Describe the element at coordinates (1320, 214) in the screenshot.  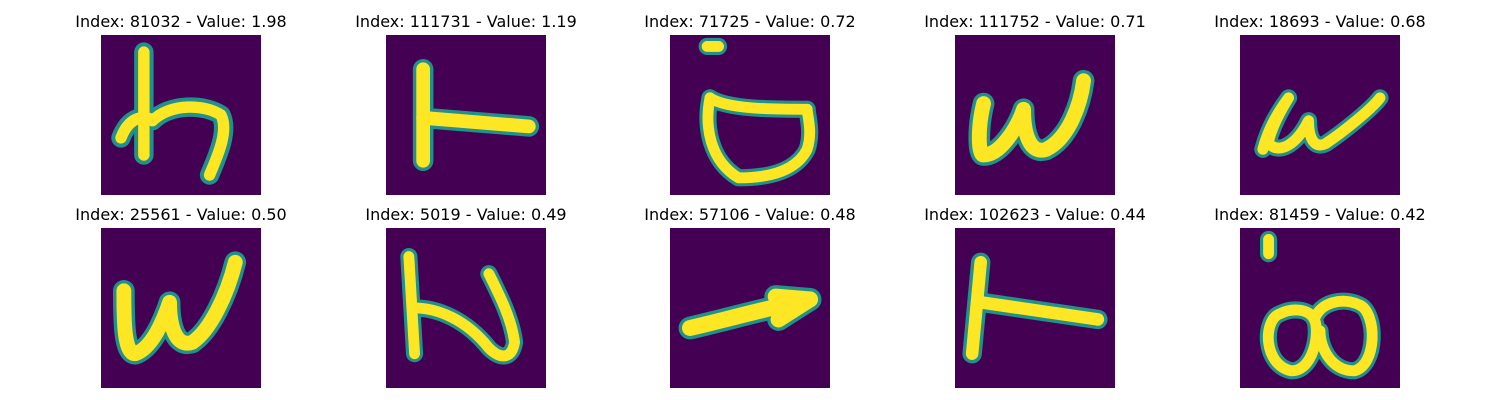
I see `panel-title: Index: 81459 - Value: 0.42` at that location.